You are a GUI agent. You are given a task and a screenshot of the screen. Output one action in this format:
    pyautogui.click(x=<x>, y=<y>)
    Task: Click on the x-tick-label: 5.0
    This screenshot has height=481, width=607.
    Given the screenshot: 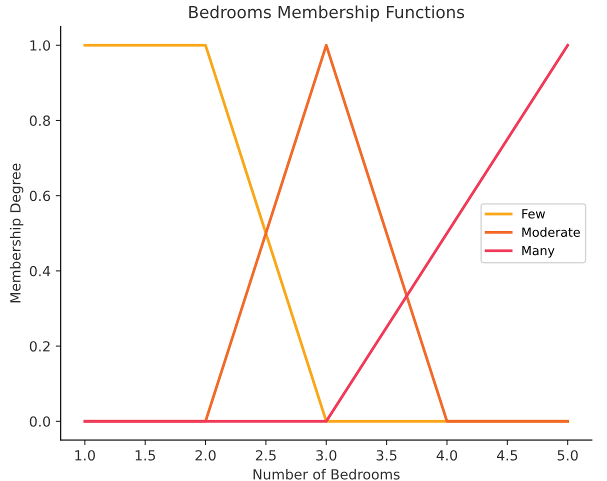 What is the action you would take?
    pyautogui.click(x=568, y=455)
    